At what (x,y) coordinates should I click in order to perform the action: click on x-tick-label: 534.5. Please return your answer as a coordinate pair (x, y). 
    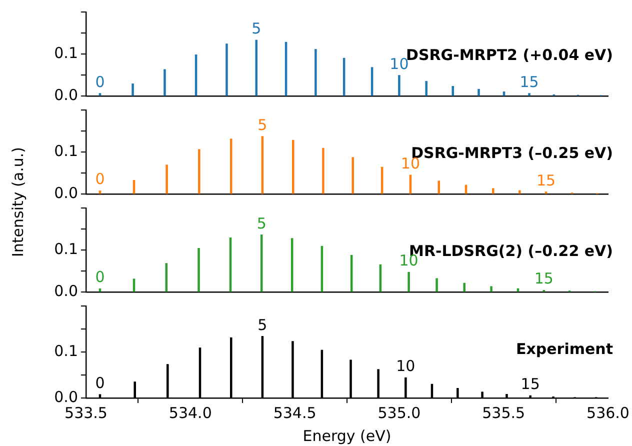
    Looking at the image, I should click on (294, 413).